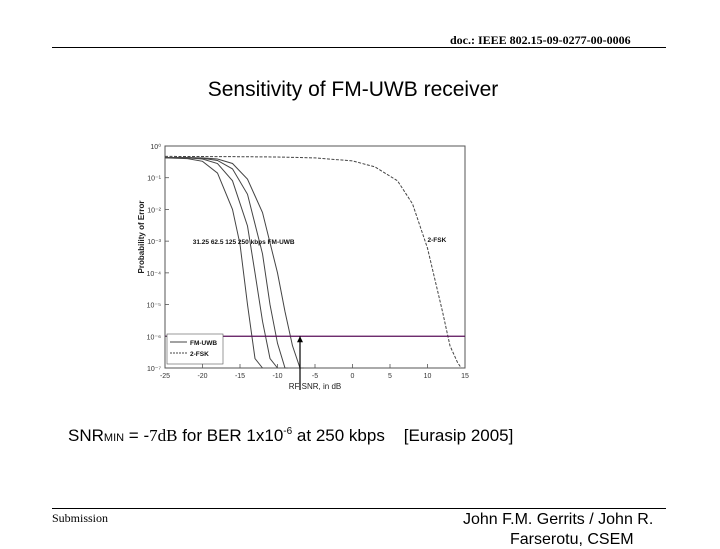 The image size is (720, 549). Describe the element at coordinates (154, 369) in the screenshot. I see `y-tick-label: 10⁻⁷` at that location.